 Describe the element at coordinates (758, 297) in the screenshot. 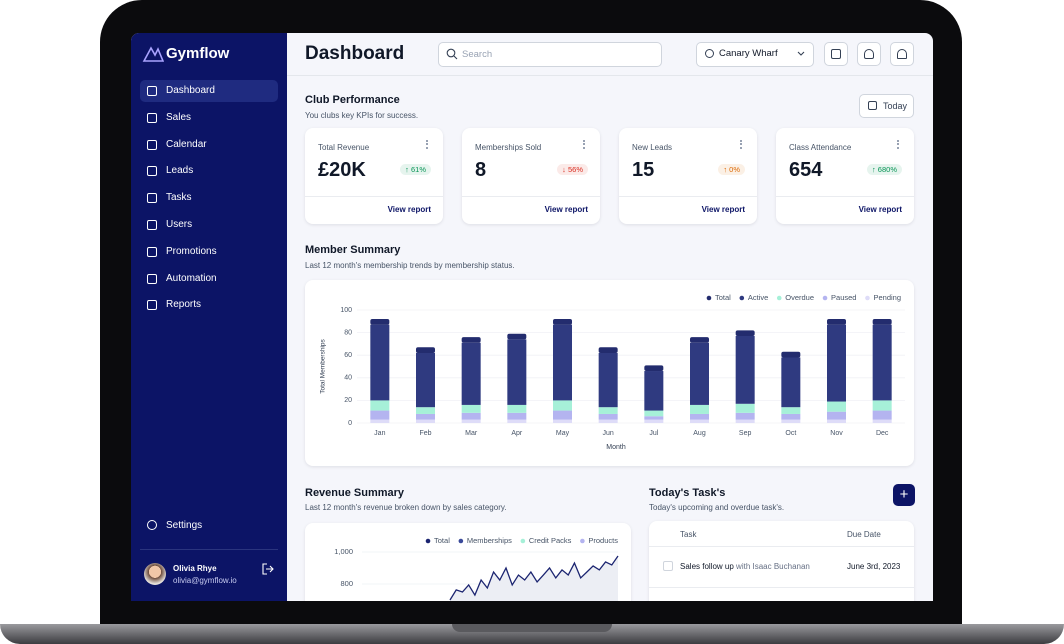

I see `legend-label: Active` at that location.